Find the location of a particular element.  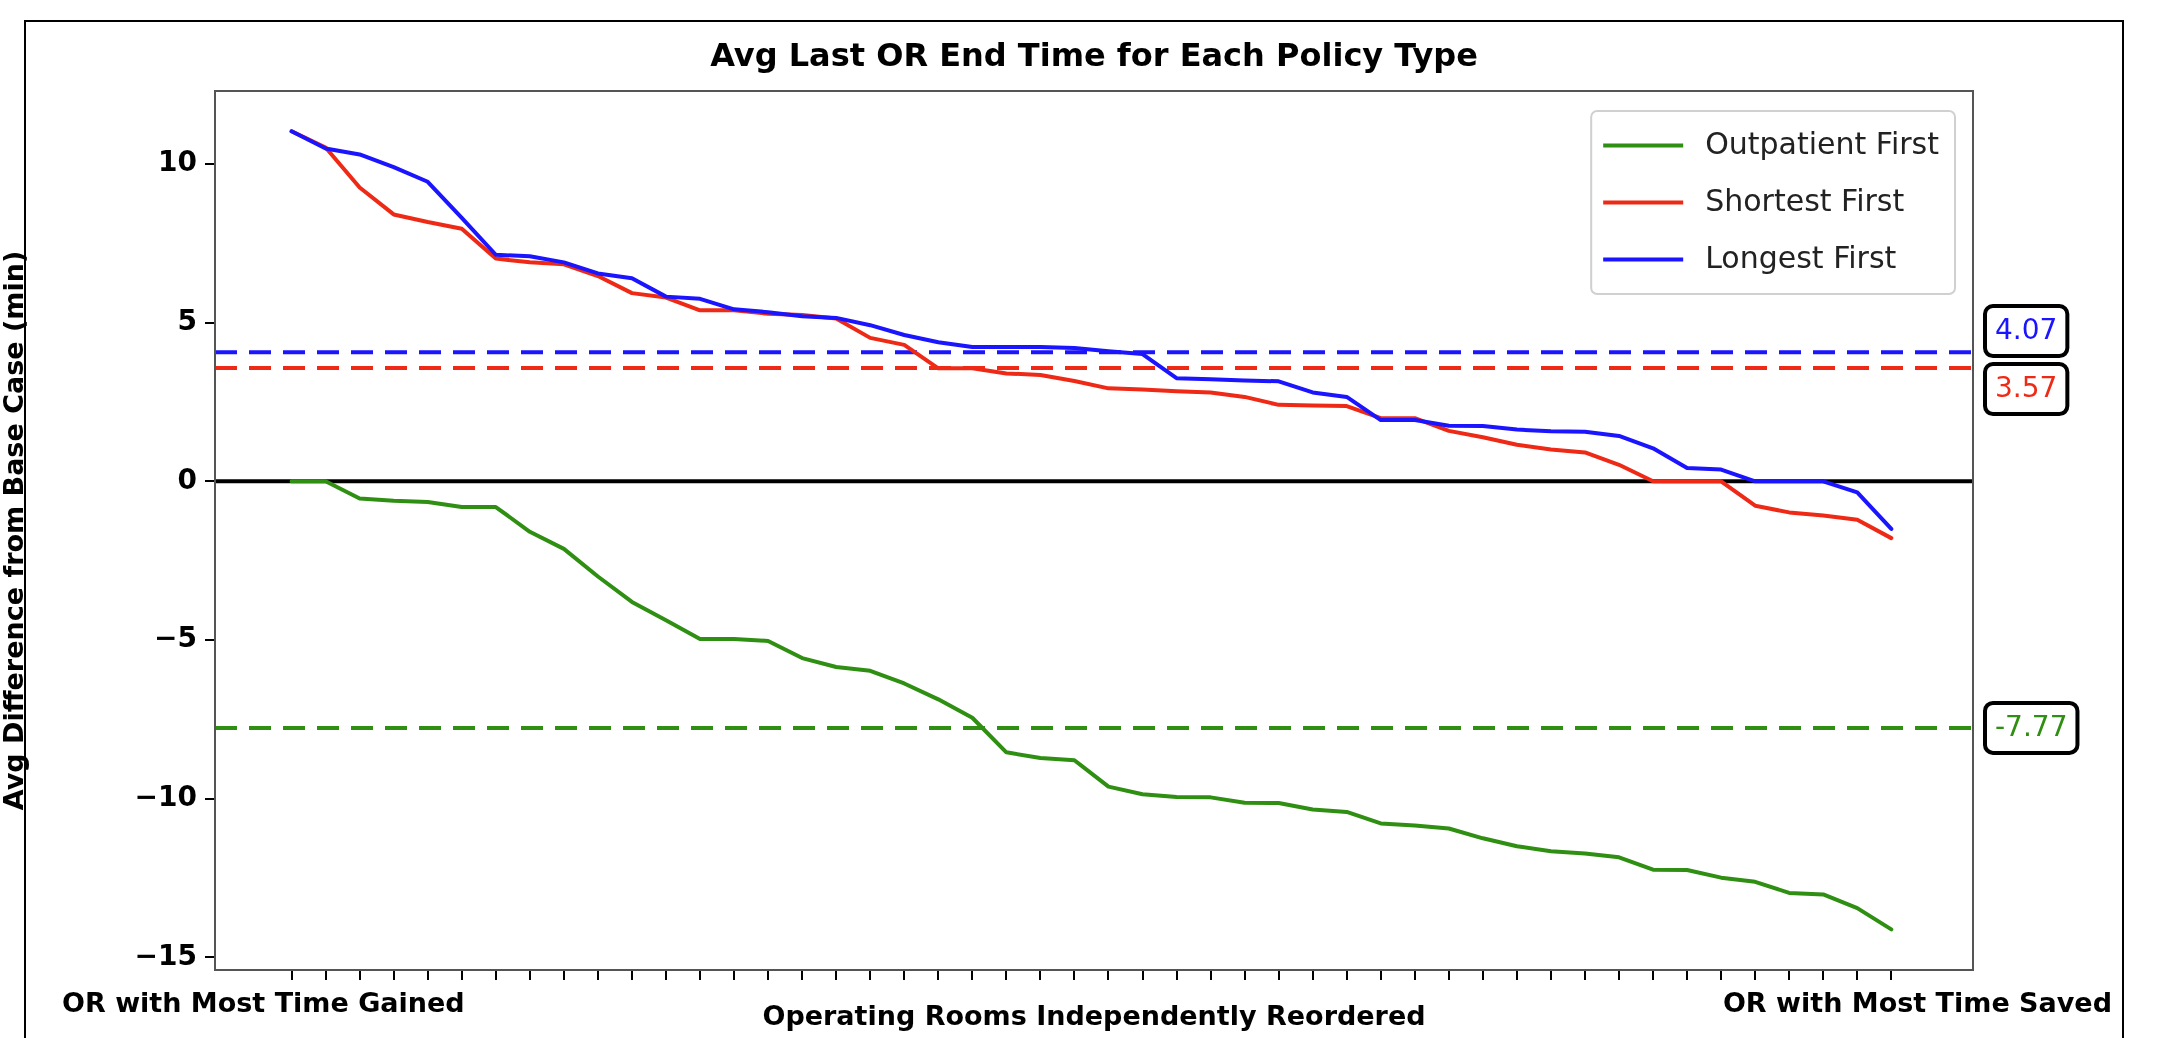

y-tick-label: 5 is located at coordinates (187, 320).